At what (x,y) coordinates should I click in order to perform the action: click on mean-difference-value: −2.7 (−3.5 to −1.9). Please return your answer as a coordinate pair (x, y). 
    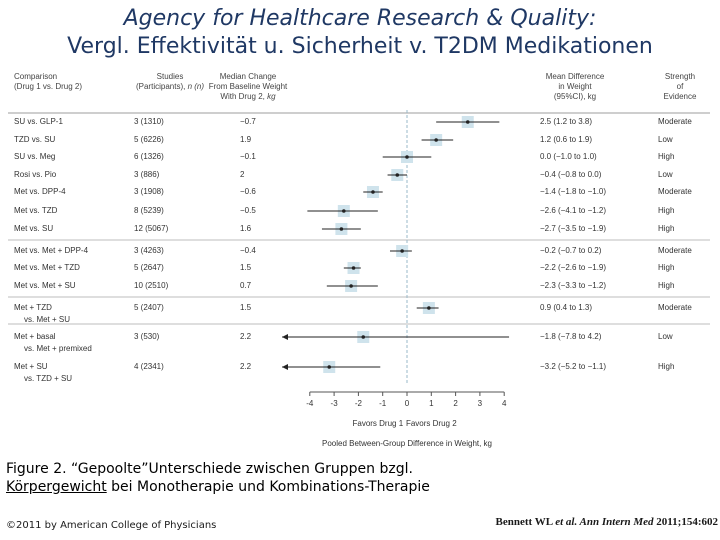
    Looking at the image, I should click on (573, 228).